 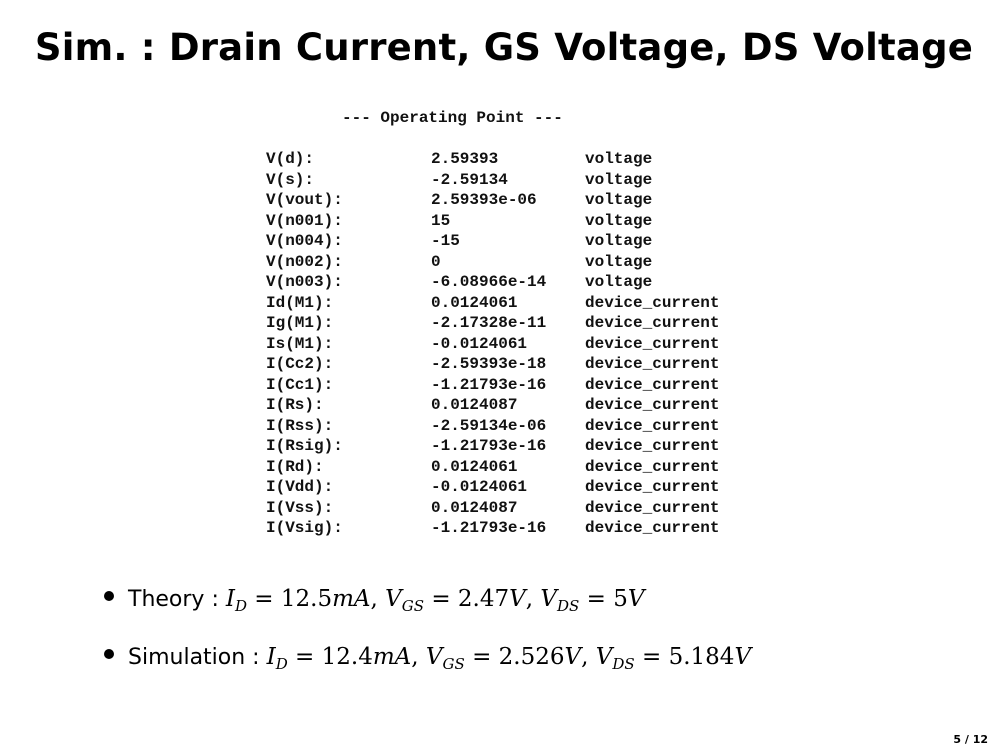 What do you see at coordinates (304, 446) in the screenshot?
I see `row-name: I(Rsig):` at bounding box center [304, 446].